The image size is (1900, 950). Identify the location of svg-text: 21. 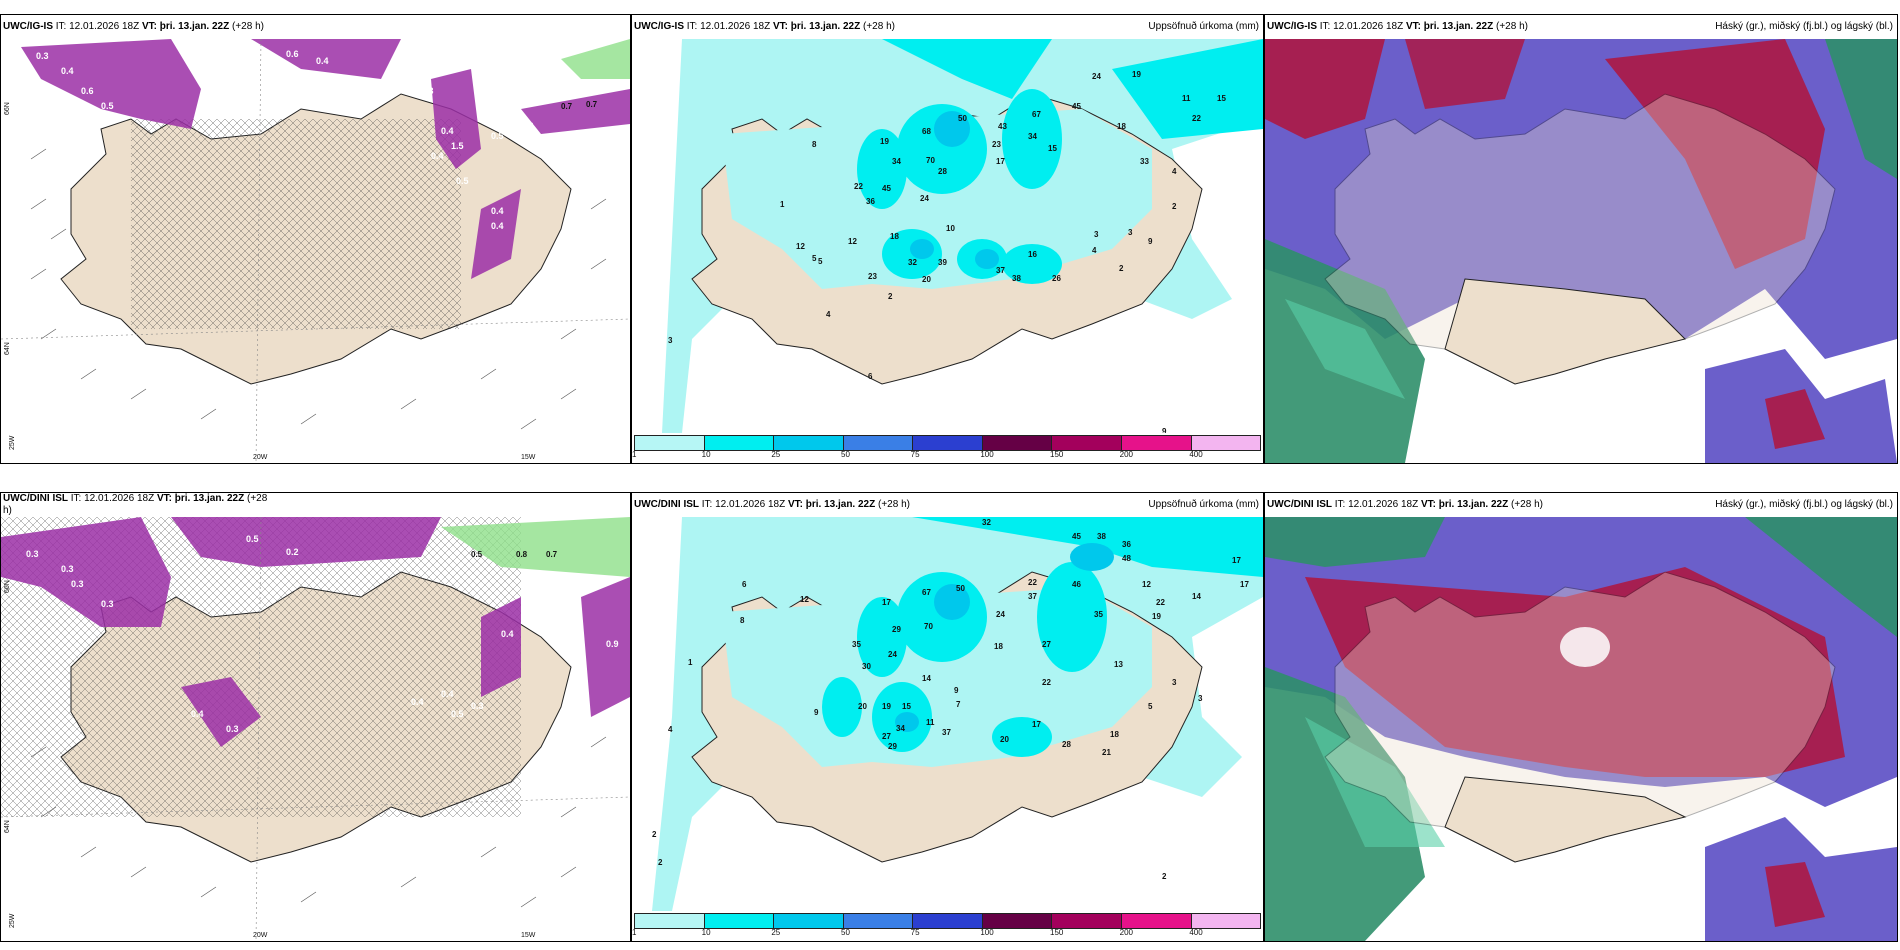
(1106, 752).